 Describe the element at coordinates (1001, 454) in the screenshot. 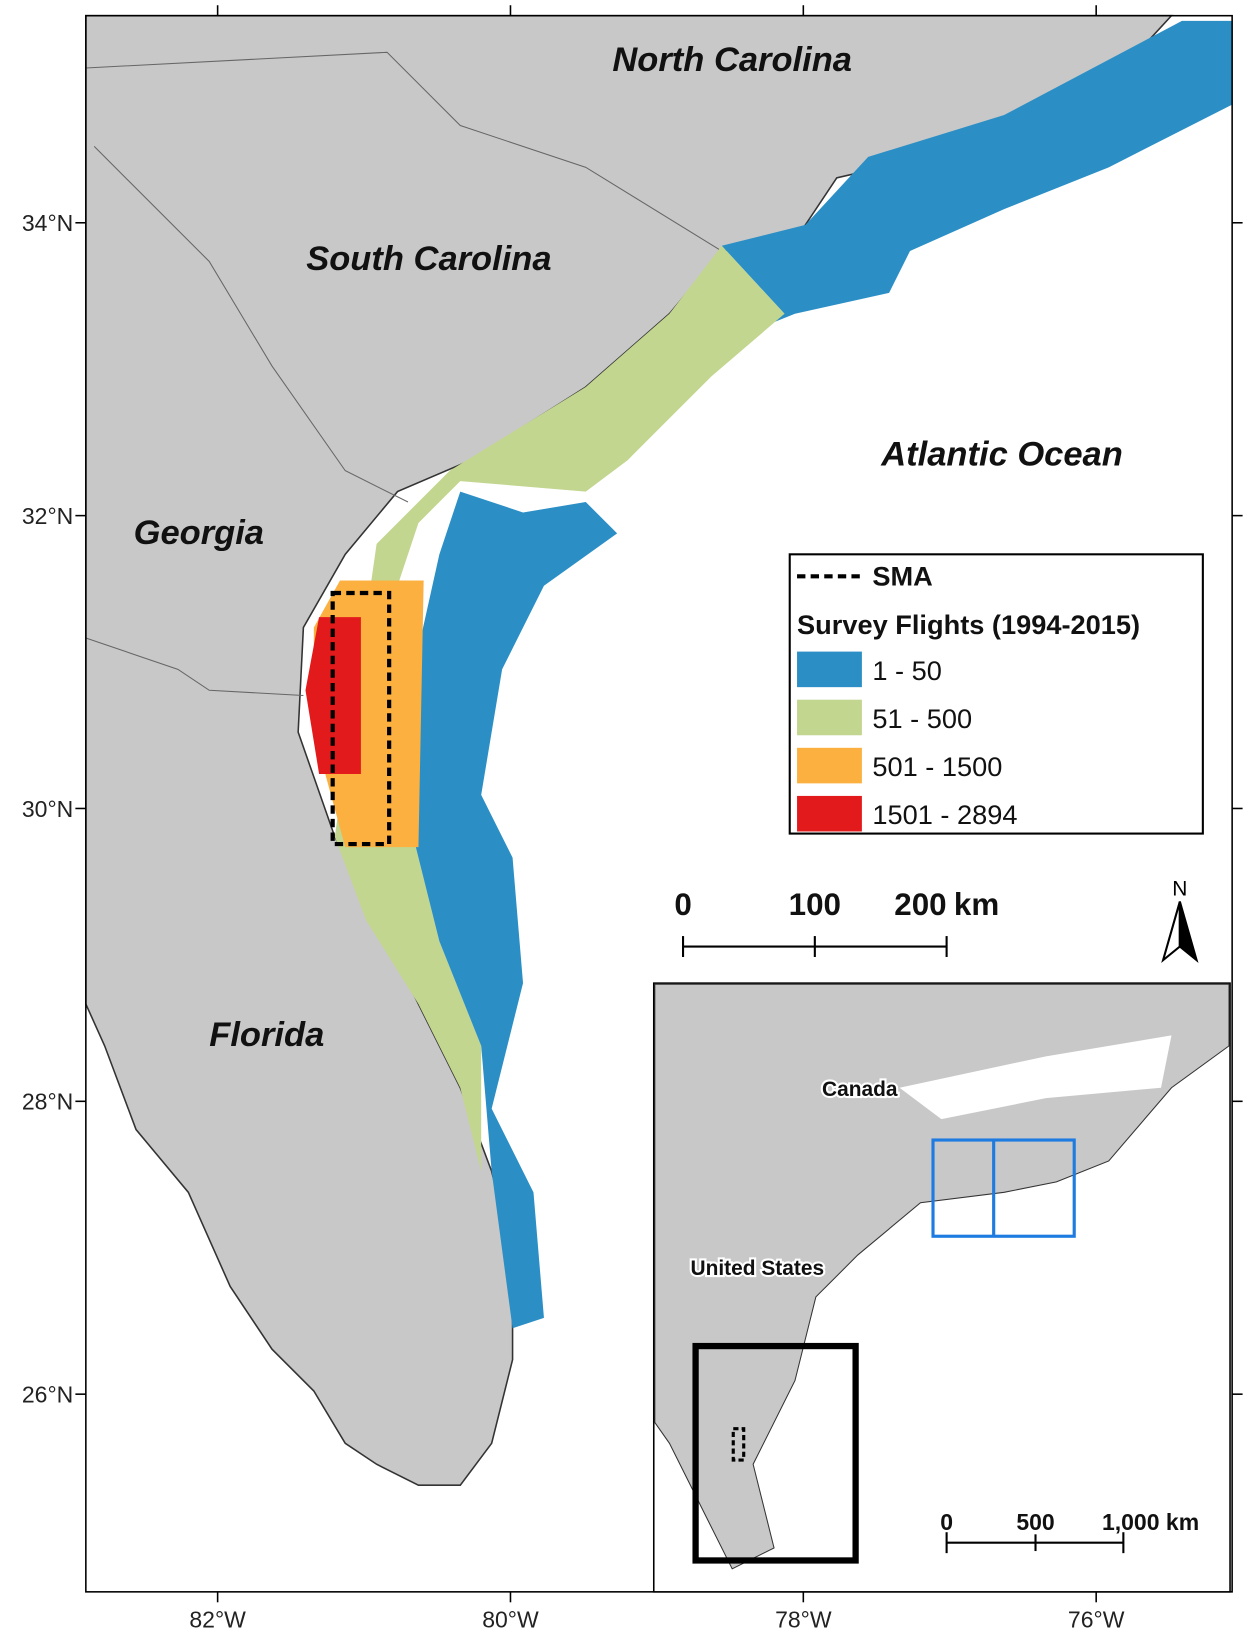

I see `region-label: Atlantic Ocean` at that location.